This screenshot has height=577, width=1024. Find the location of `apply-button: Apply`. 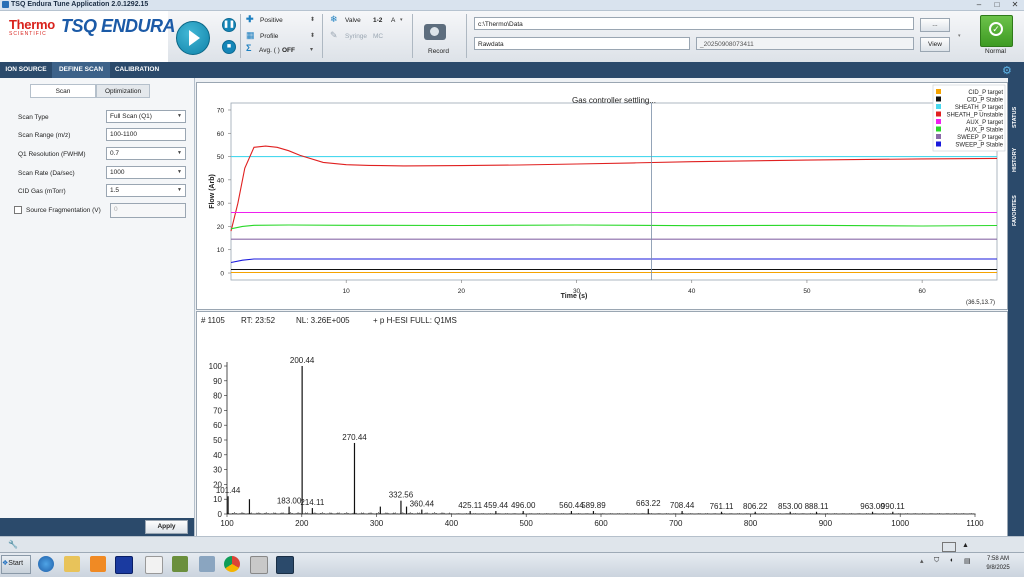

apply-button: Apply is located at coordinates (166, 527).